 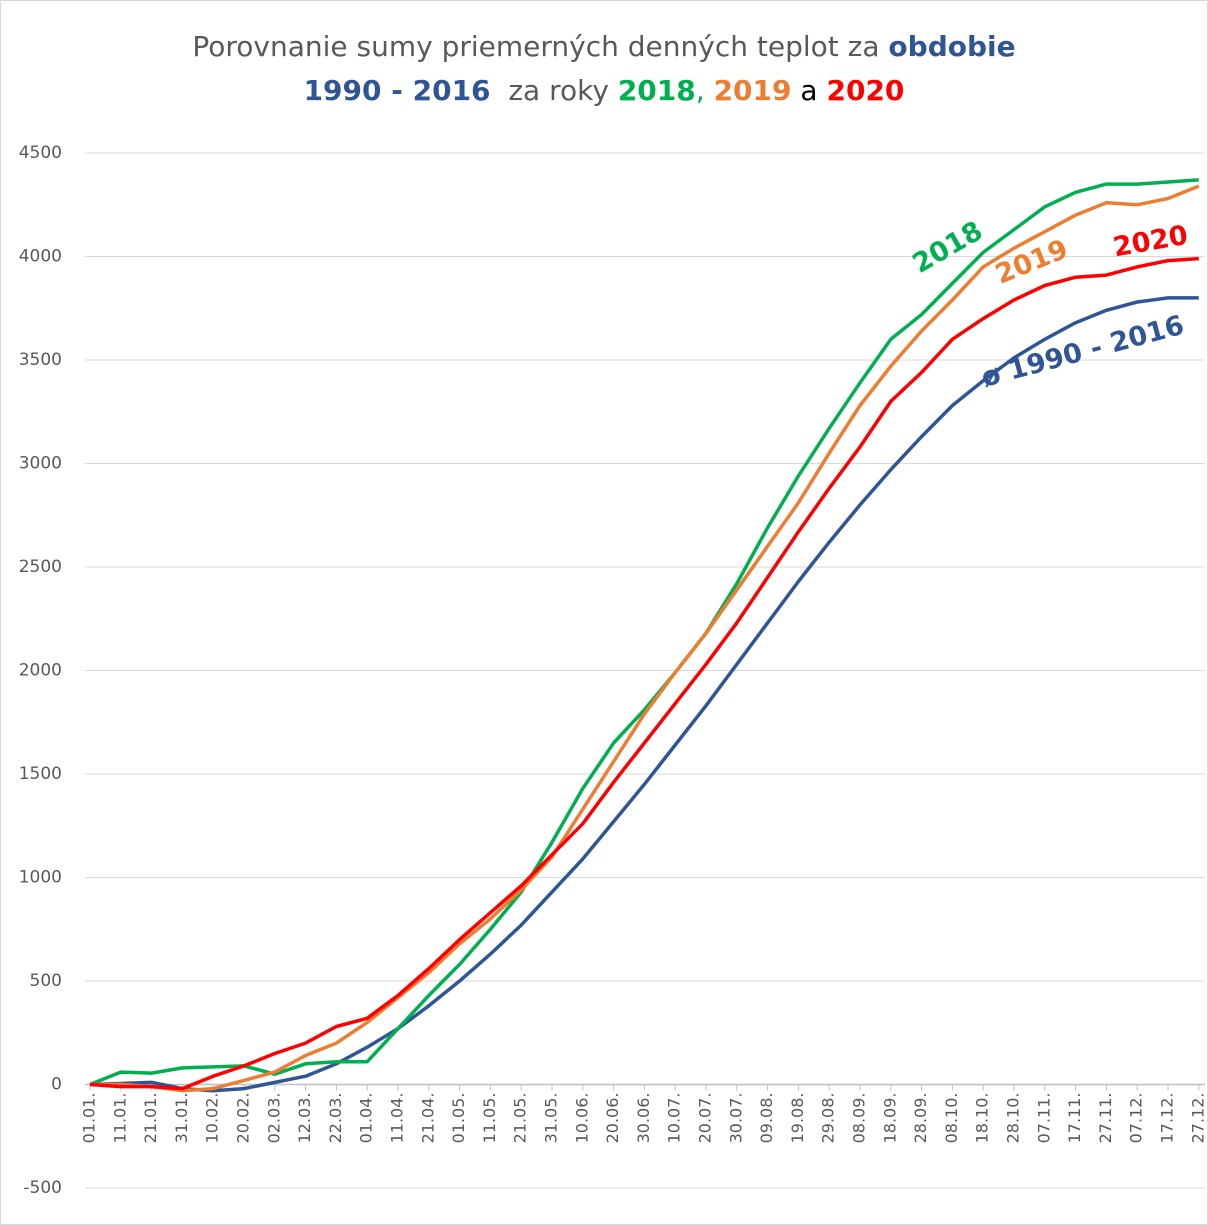 I want to click on x-tick-label: 30.07., so click(x=735, y=1118).